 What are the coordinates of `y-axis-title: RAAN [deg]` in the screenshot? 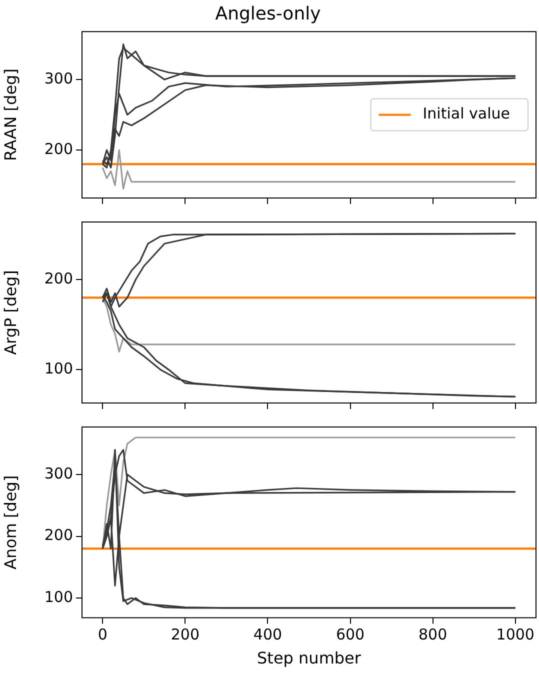 It's located at (10, 115).